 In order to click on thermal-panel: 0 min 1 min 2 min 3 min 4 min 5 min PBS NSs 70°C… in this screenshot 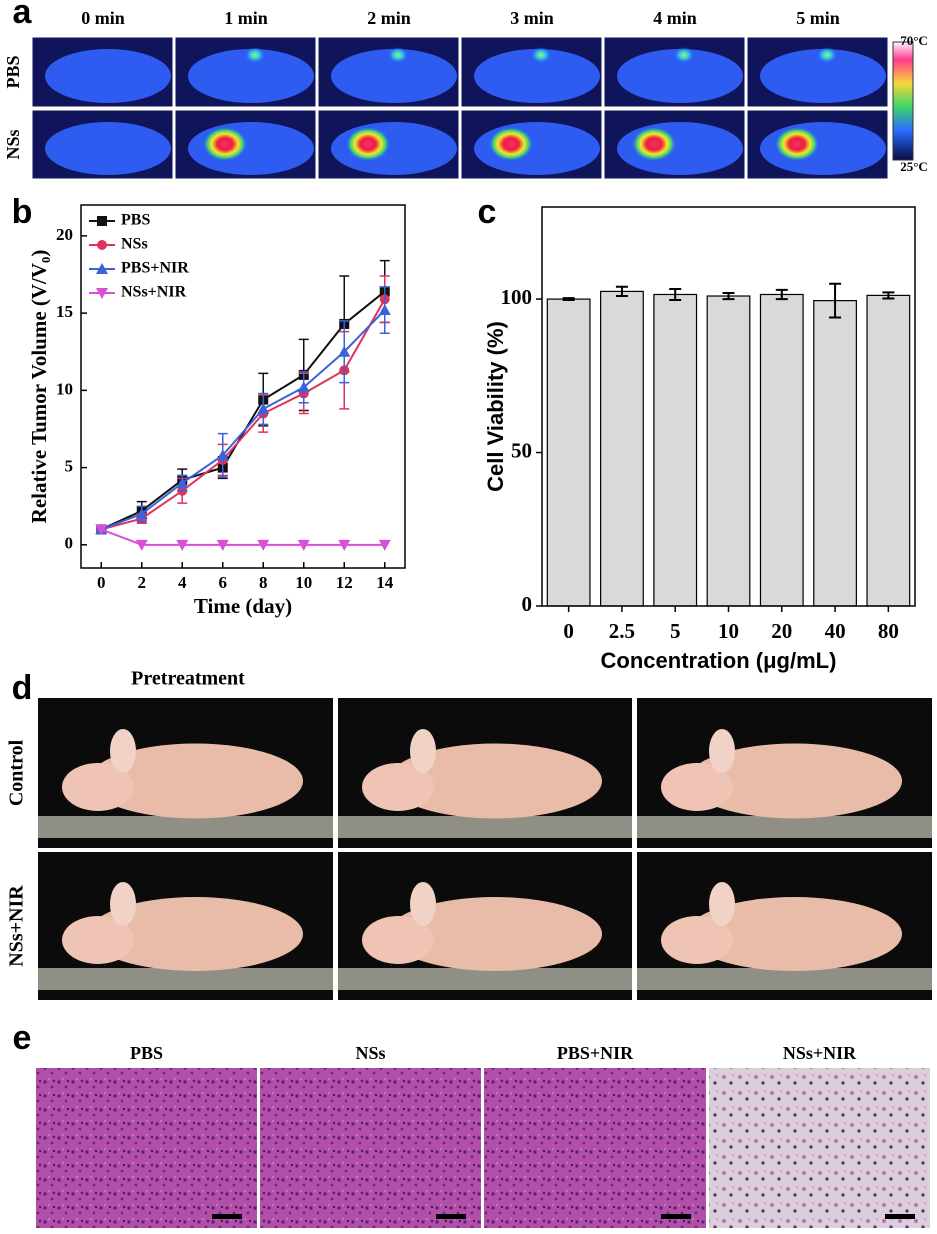, I will do `click(465, 94)`.